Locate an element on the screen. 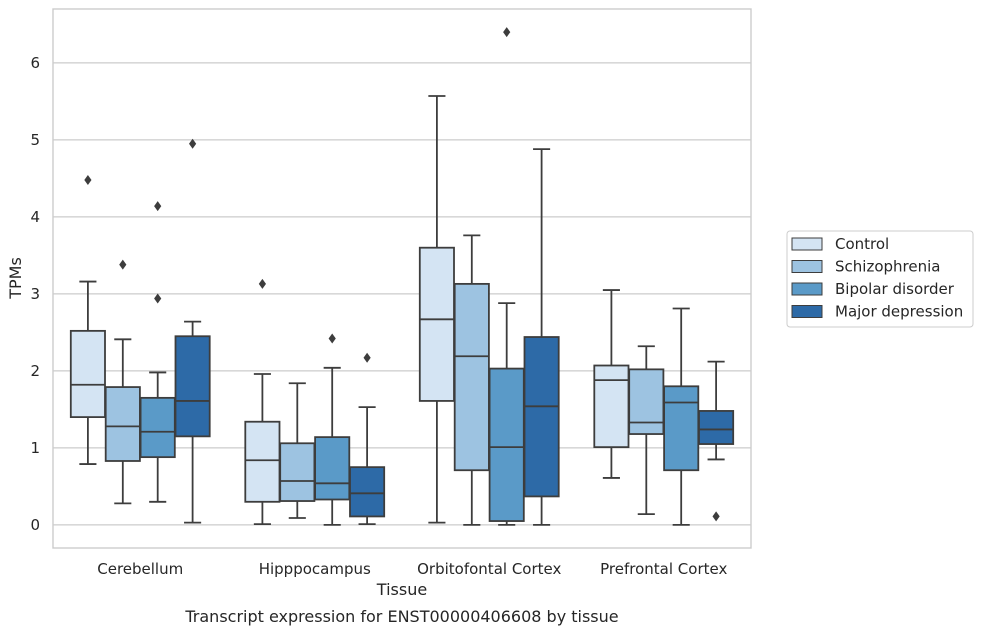  legend-label: Control is located at coordinates (862, 244).